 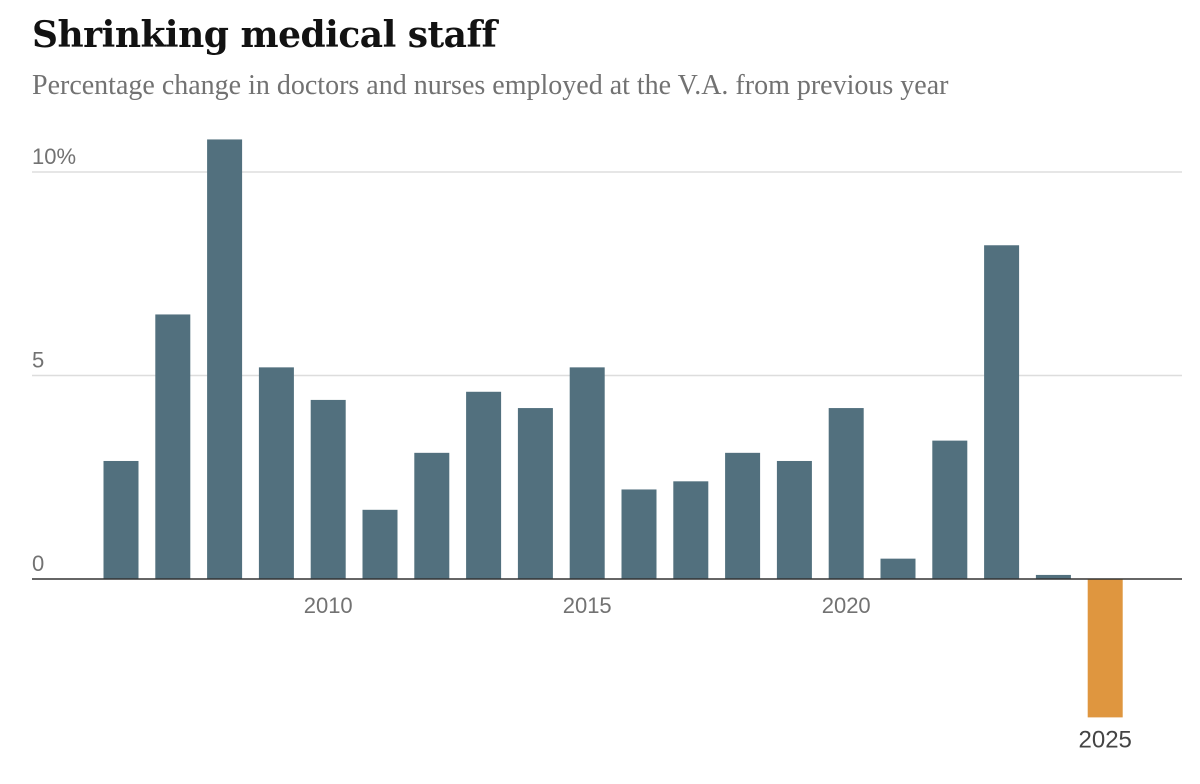 I want to click on bar-2013, so click(x=484, y=485).